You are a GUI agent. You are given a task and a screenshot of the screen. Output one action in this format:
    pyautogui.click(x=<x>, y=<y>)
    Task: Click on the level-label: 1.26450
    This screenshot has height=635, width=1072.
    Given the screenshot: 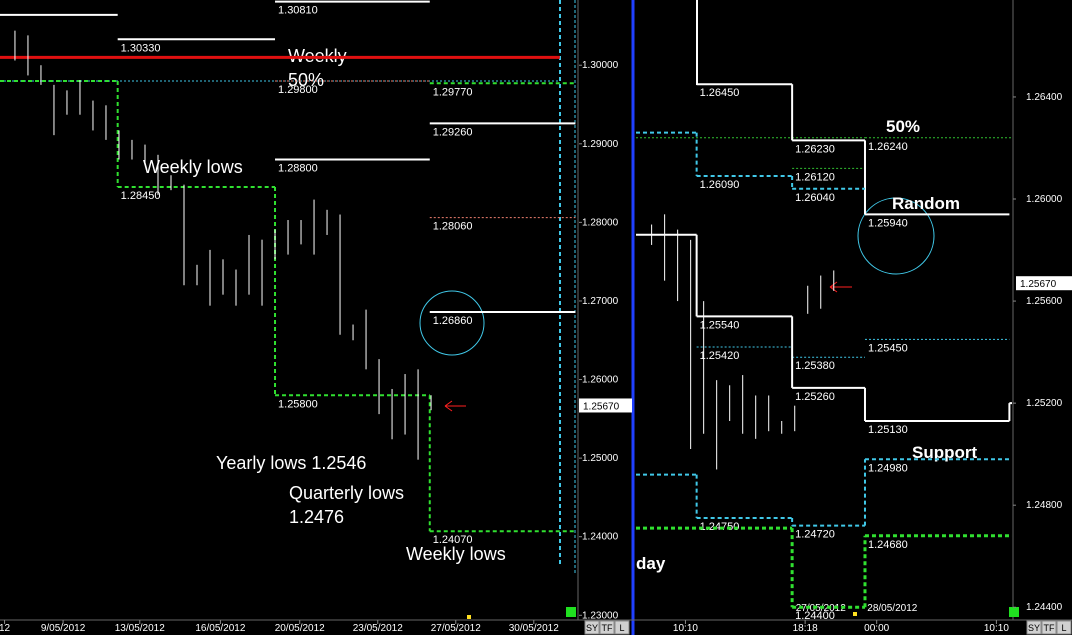 What is the action you would take?
    pyautogui.click(x=720, y=93)
    